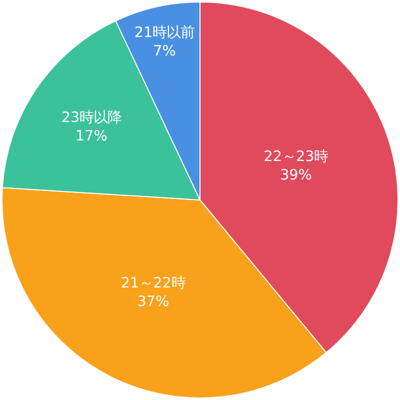  I want to click on slice-label: 23時以降, so click(91, 118).